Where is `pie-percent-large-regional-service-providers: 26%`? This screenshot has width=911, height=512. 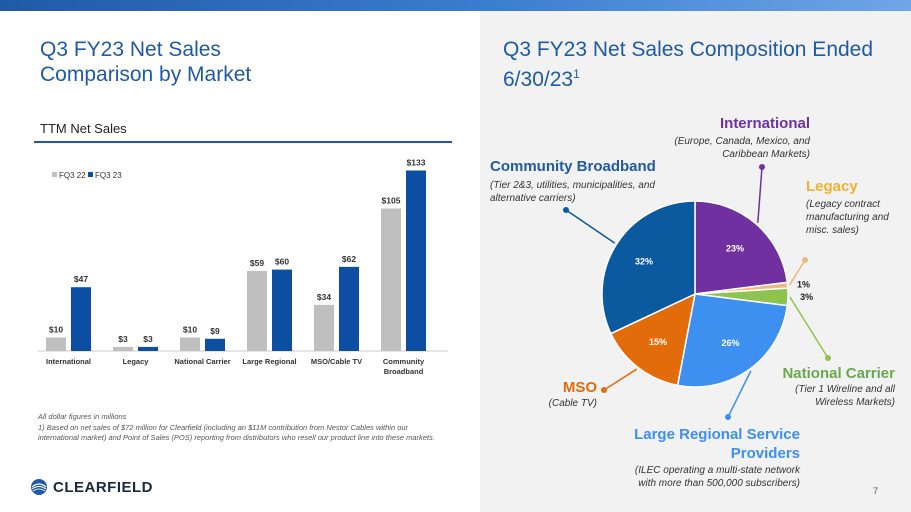
pie-percent-large-regional-service-providers: 26% is located at coordinates (731, 343).